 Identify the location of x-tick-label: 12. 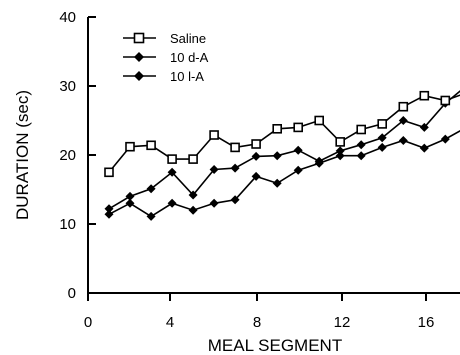
(342, 322).